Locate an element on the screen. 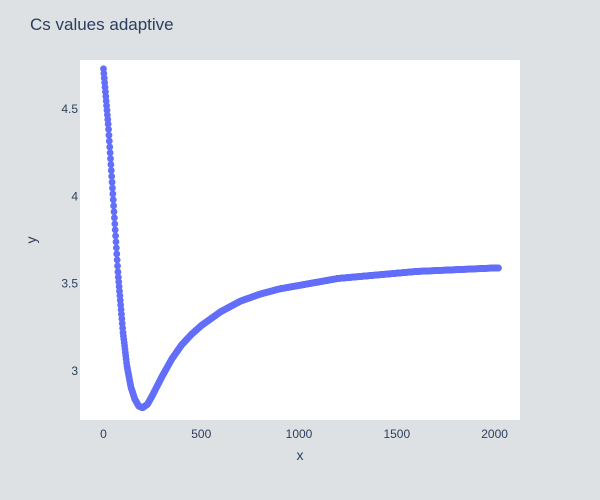 This screenshot has height=500, width=600. y-tick-label: 4 is located at coordinates (74, 196).